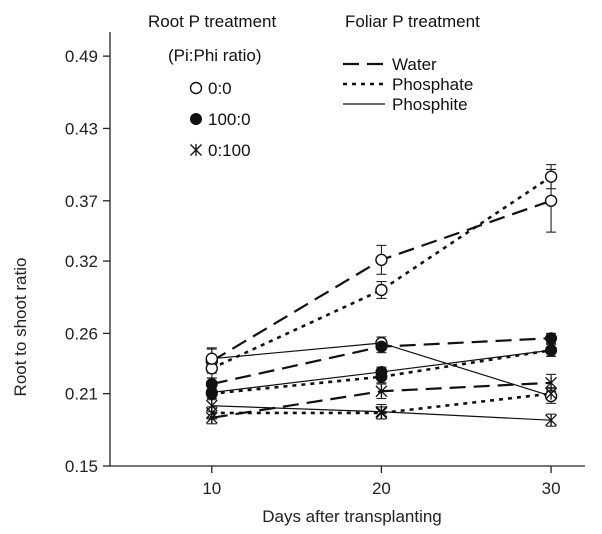 The height and width of the screenshot is (534, 602). I want to click on y-axis-label: Root to shoot ratio, so click(20, 327).